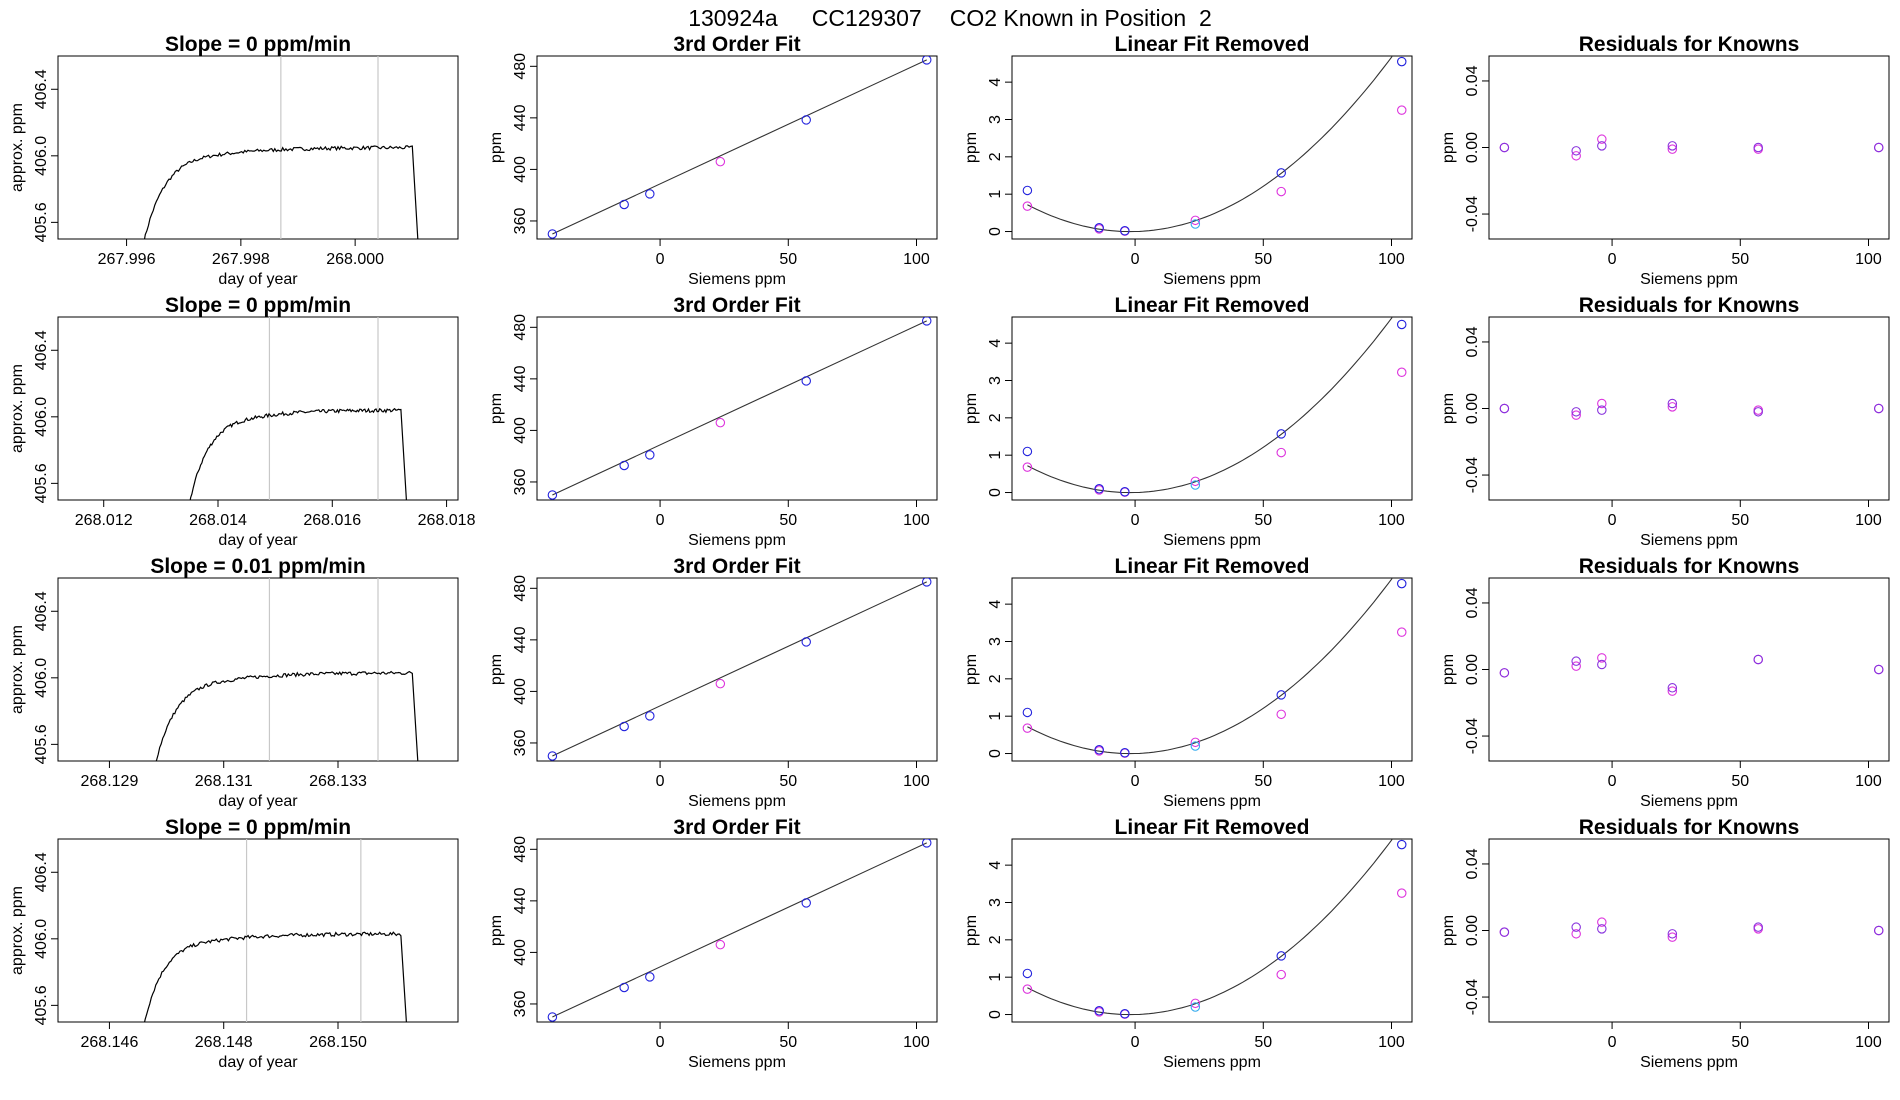 The height and width of the screenshot is (1100, 1900). Describe the element at coordinates (520, 430) in the screenshot. I see `y-tick-label: 400` at that location.